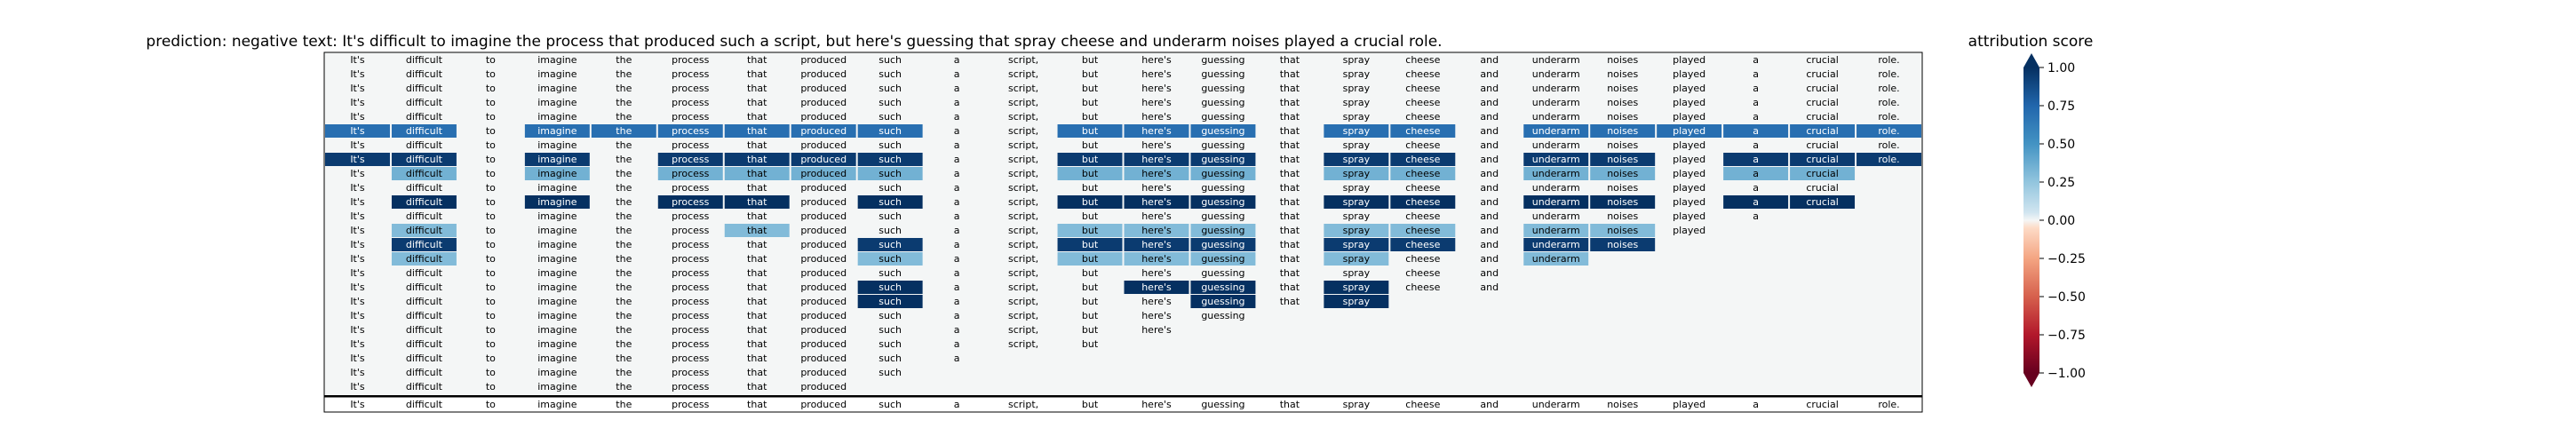 The height and width of the screenshot is (444, 2576). I want to click on cell-token-label: and, so click(1489, 173).